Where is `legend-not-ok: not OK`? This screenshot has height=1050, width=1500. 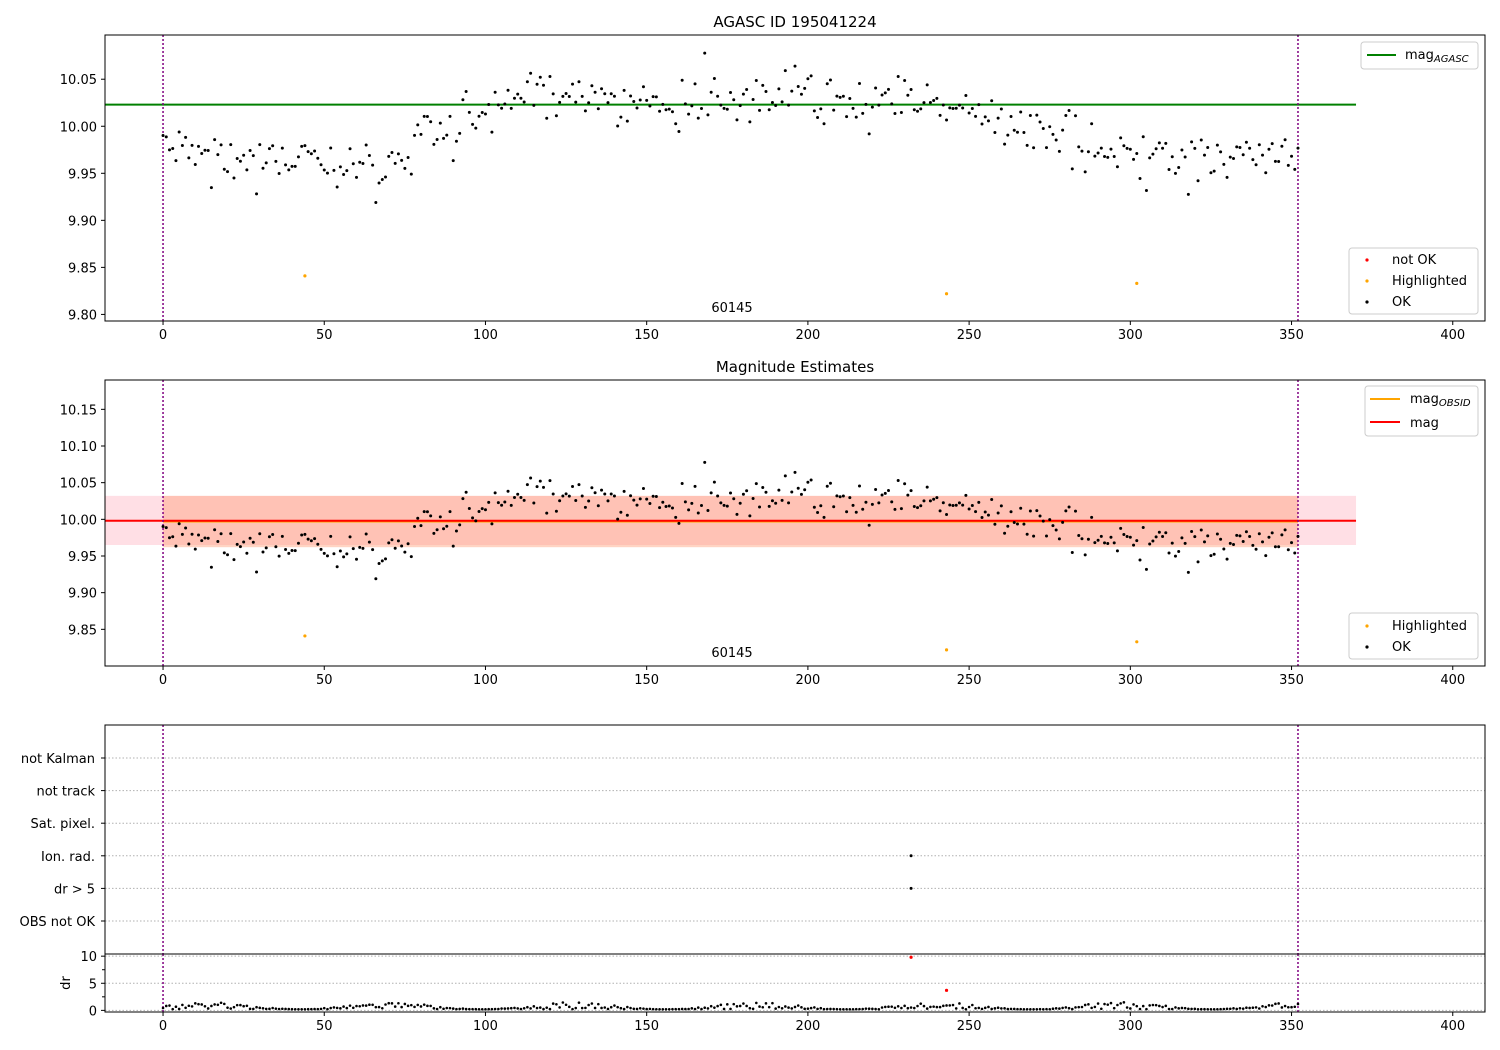 legend-not-ok: not OK is located at coordinates (1414, 260).